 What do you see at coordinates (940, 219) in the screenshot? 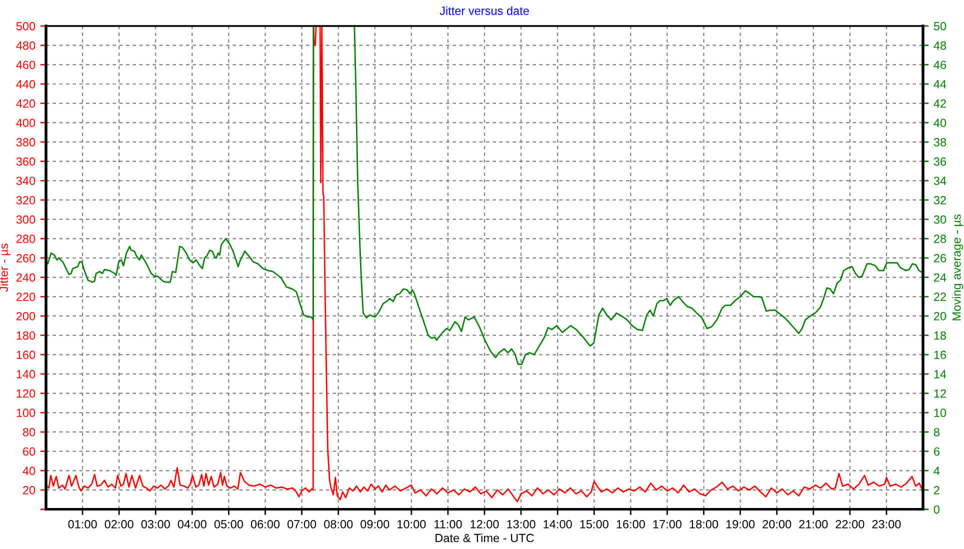
I see `y2-tick-label: 30` at bounding box center [940, 219].